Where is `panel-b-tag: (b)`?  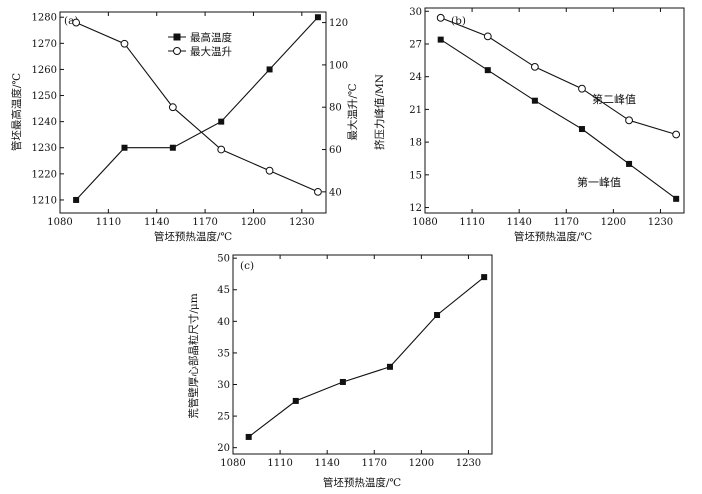 panel-b-tag: (b) is located at coordinates (458, 21).